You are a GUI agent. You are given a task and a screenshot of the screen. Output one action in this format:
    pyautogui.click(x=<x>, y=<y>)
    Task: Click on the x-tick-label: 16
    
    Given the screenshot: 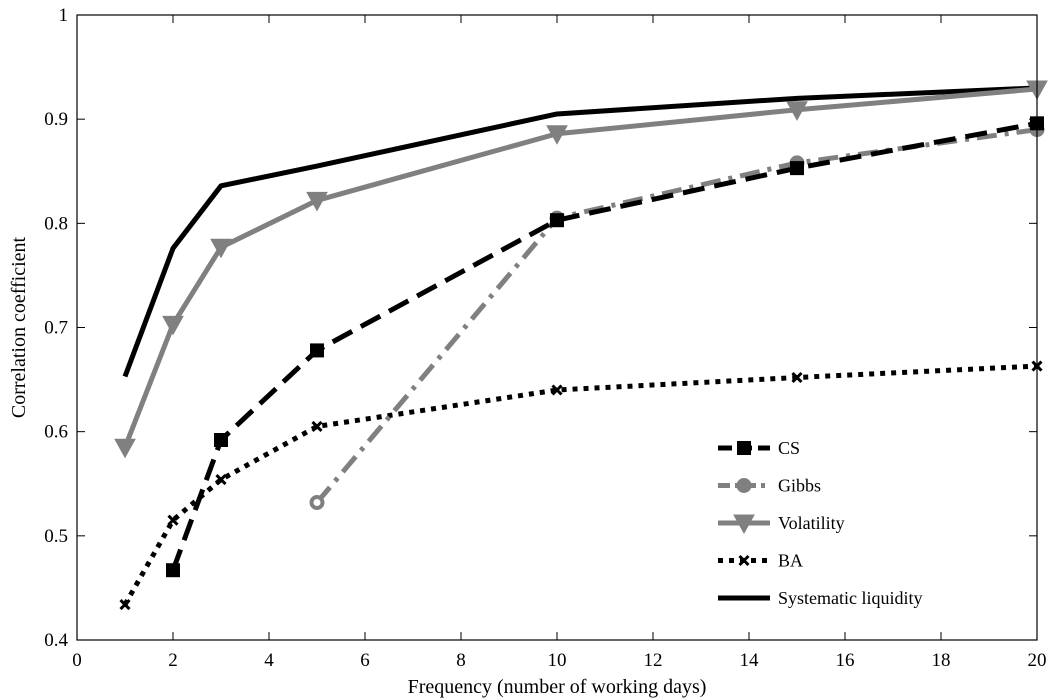 What is the action you would take?
    pyautogui.click(x=845, y=660)
    